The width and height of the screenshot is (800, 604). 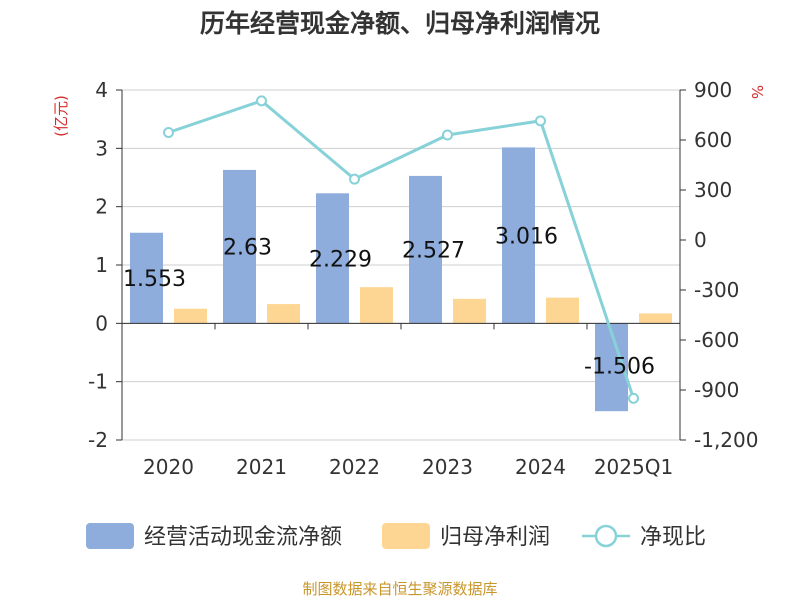 What do you see at coordinates (713, 90) in the screenshot?
I see `right-tick-label: 900` at bounding box center [713, 90].